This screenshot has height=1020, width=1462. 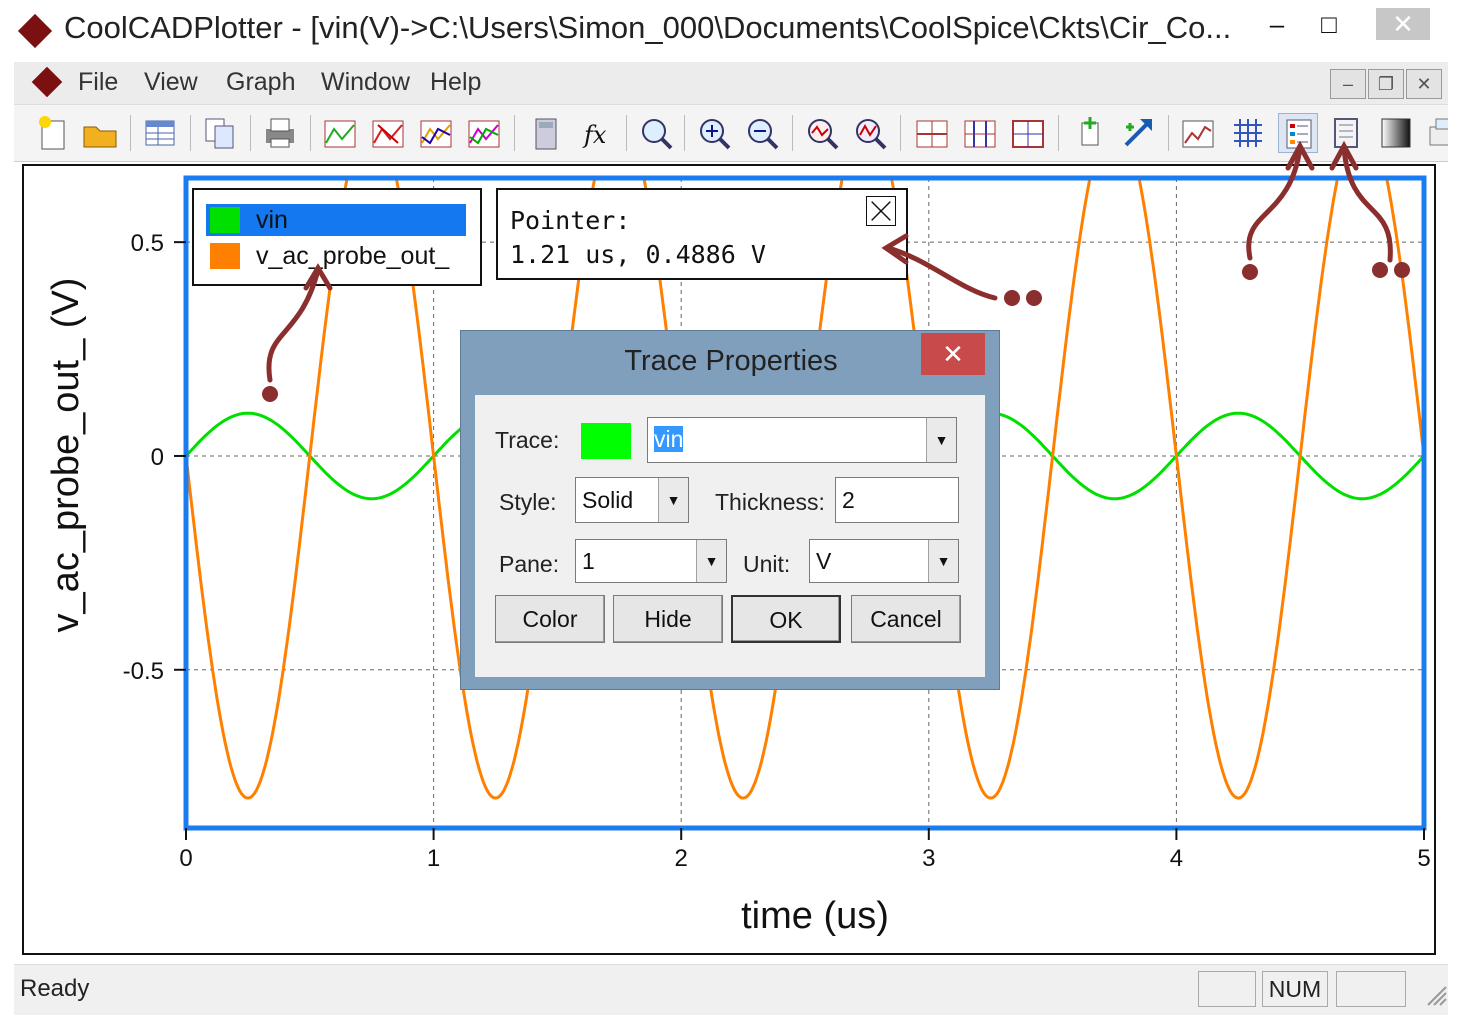 What do you see at coordinates (822, 133) in the screenshot?
I see `zoom-x-icon` at bounding box center [822, 133].